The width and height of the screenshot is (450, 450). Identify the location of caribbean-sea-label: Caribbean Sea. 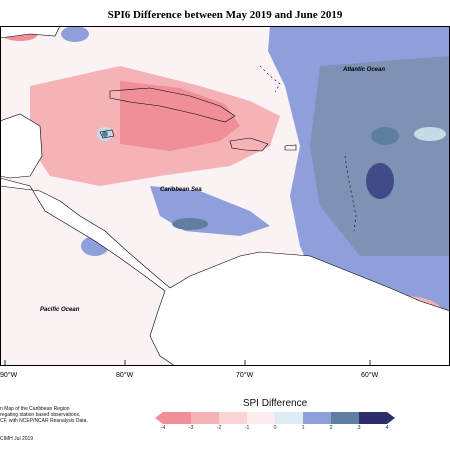
(181, 190).